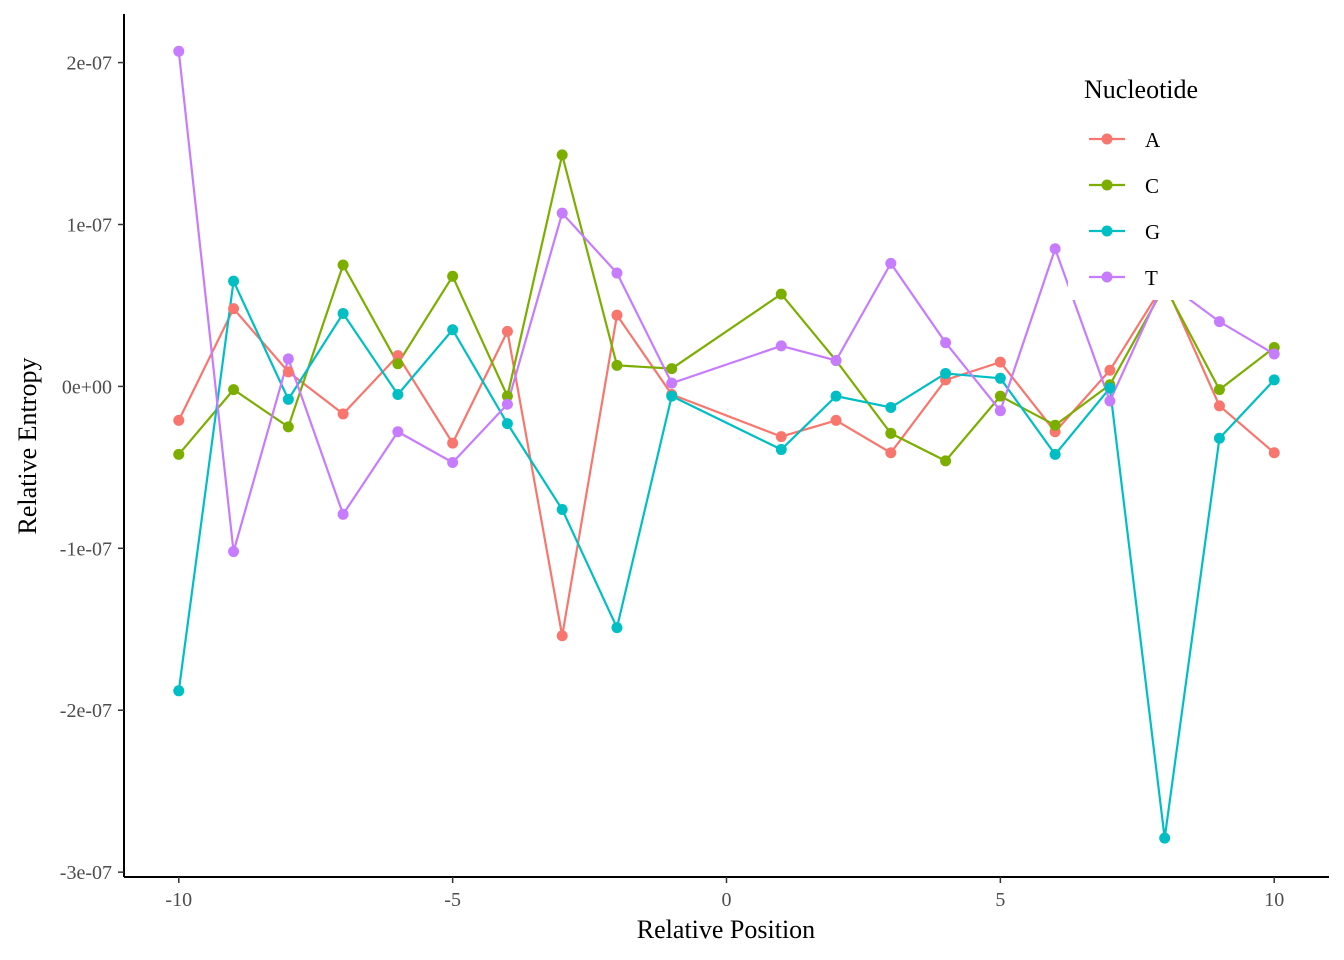 Image resolution: width=1344 pixels, height=960 pixels. What do you see at coordinates (27, 446) in the screenshot?
I see `y-axis-title: Relative Entropy` at bounding box center [27, 446].